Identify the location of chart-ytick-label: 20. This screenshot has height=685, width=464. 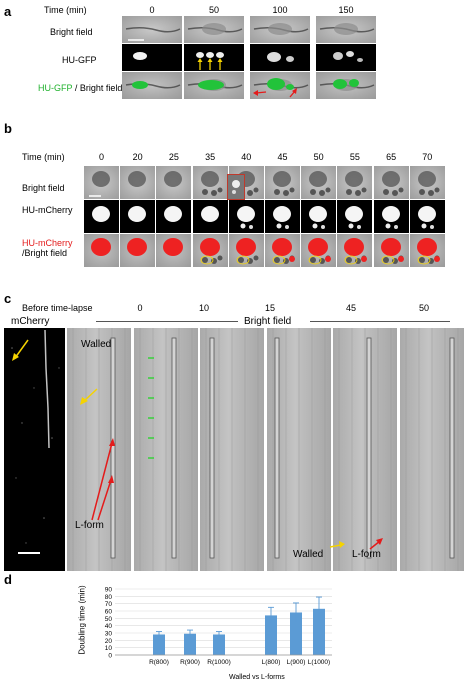
(109, 641).